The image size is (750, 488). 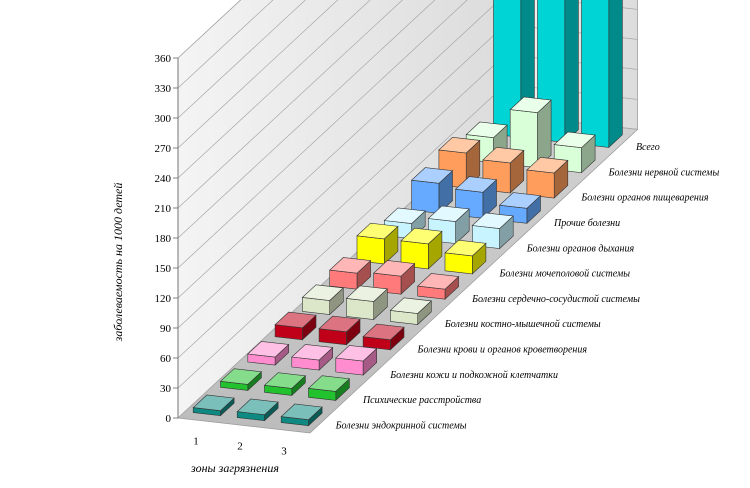 I want to click on y-tick-label: 180, so click(x=163, y=239).